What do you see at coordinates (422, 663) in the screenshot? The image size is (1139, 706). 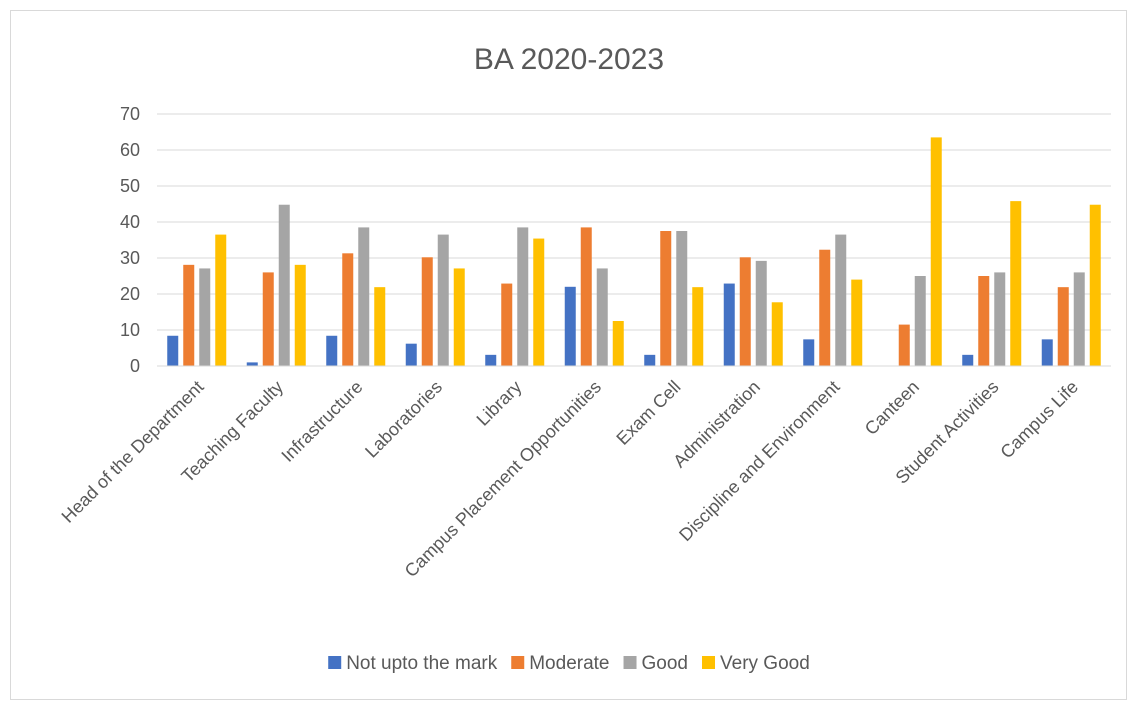 I see `legend-label: Not upto the mark` at bounding box center [422, 663].